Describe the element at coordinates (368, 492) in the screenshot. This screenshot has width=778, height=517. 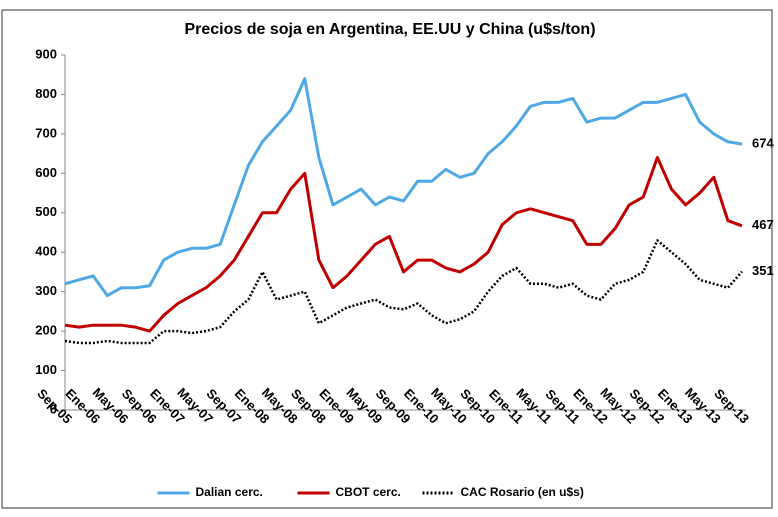
I see `legend-label: CBOT cerc.` at that location.